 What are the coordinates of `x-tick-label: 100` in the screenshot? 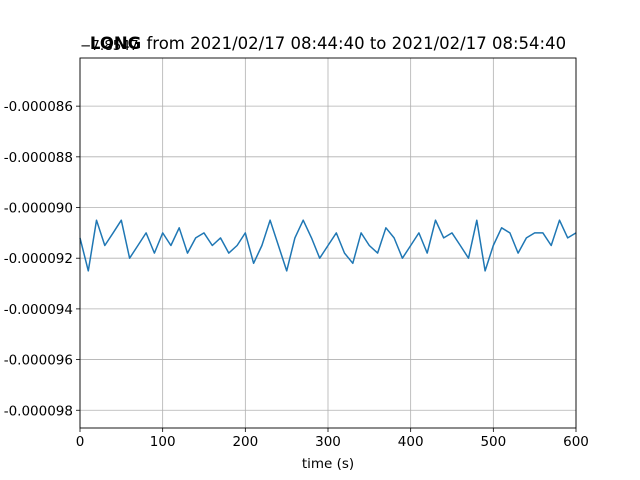 It's located at (163, 442).